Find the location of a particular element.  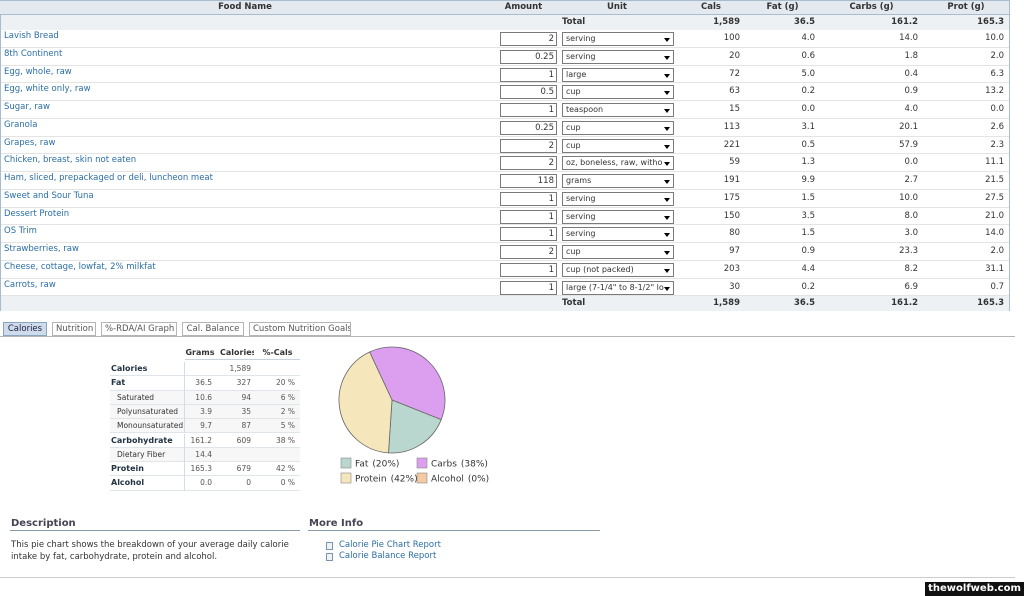

nutrient-value: 2.6 is located at coordinates (997, 126).